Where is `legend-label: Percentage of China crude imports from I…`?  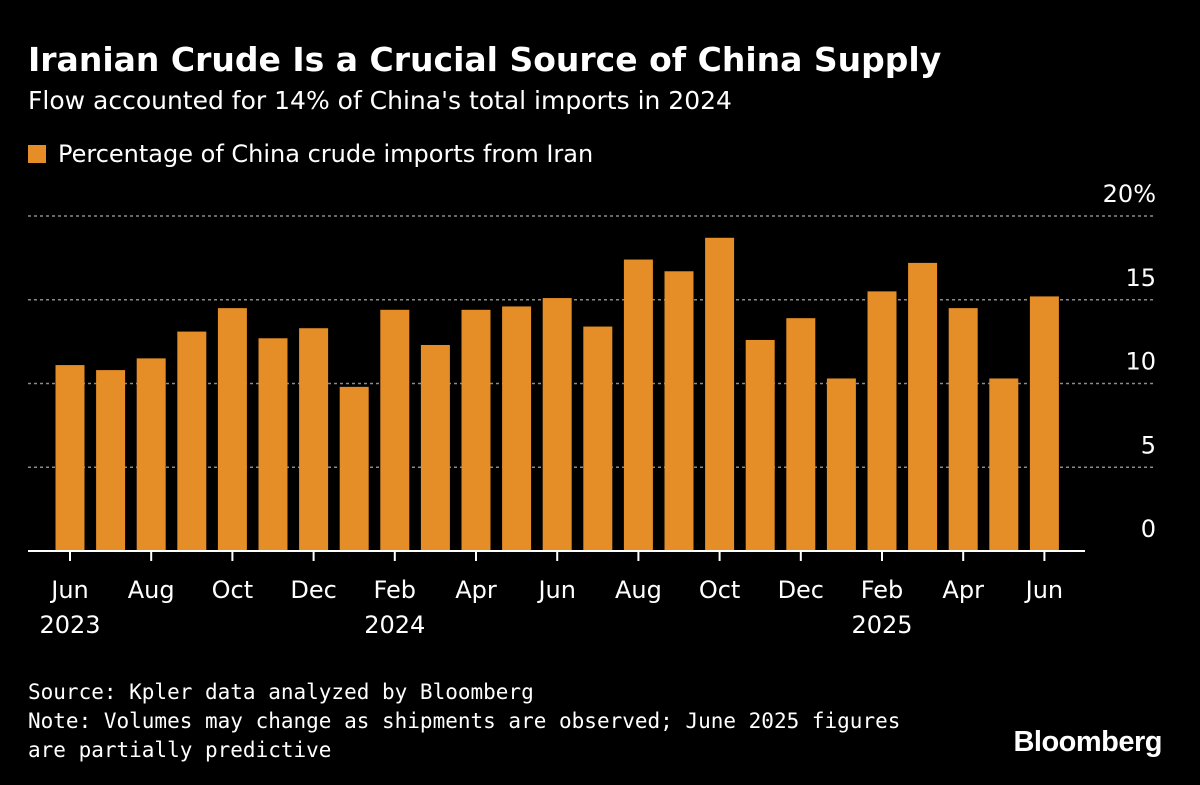 legend-label: Percentage of China crude imports from I… is located at coordinates (326, 154).